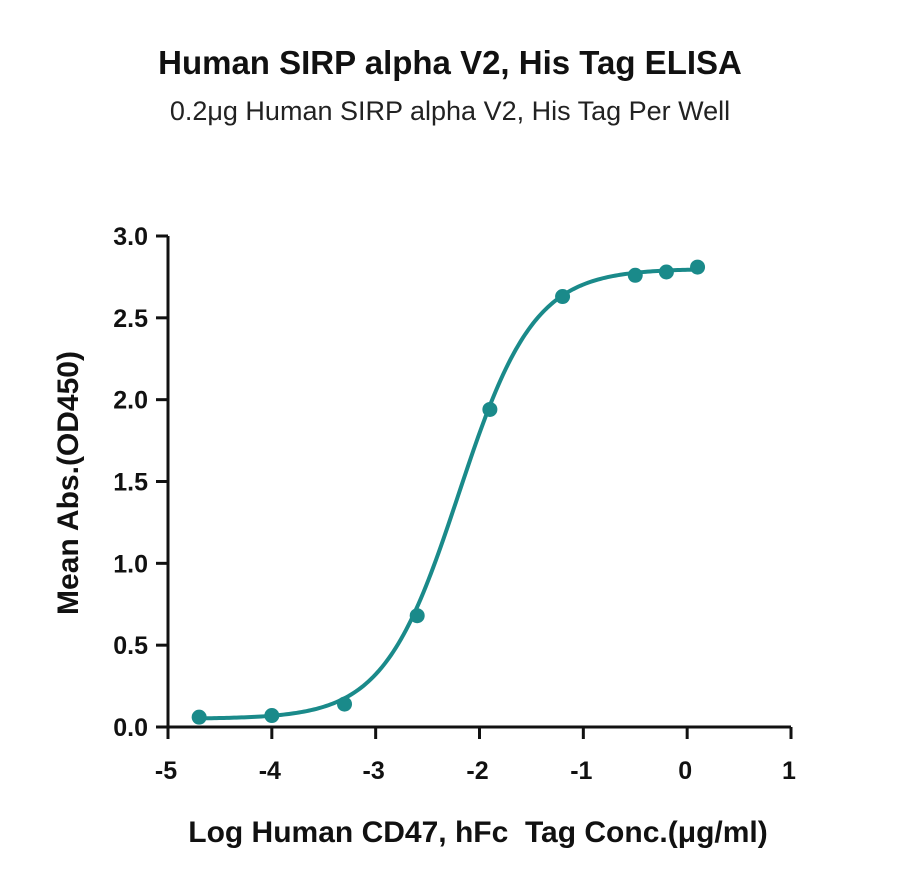  Describe the element at coordinates (130, 646) in the screenshot. I see `y-tick-label: 0.5` at that location.